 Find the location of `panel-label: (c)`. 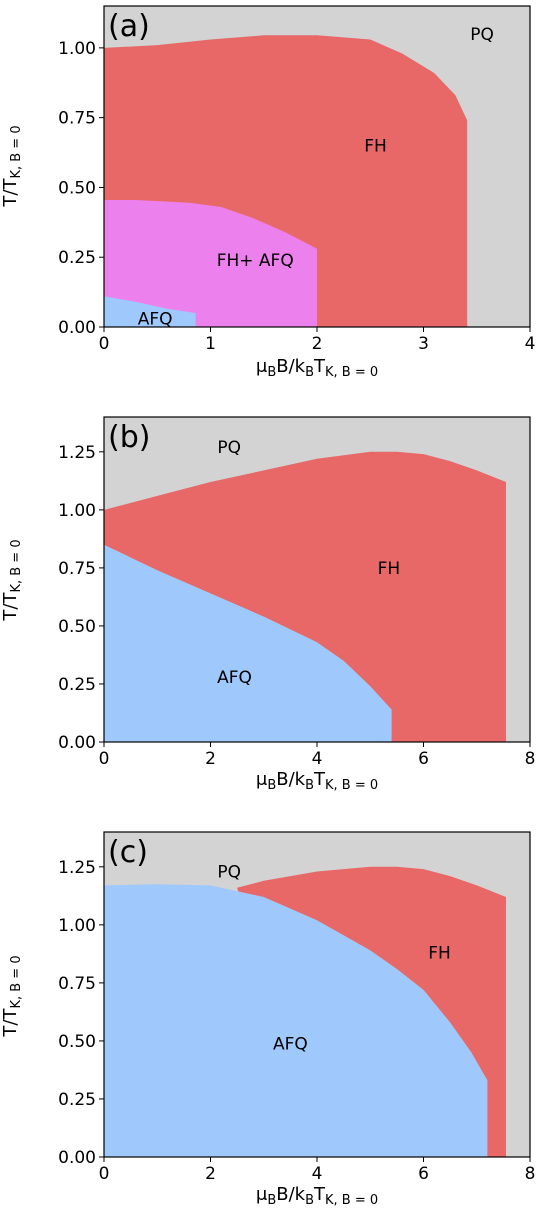

panel-label: (c) is located at coordinates (128, 852).